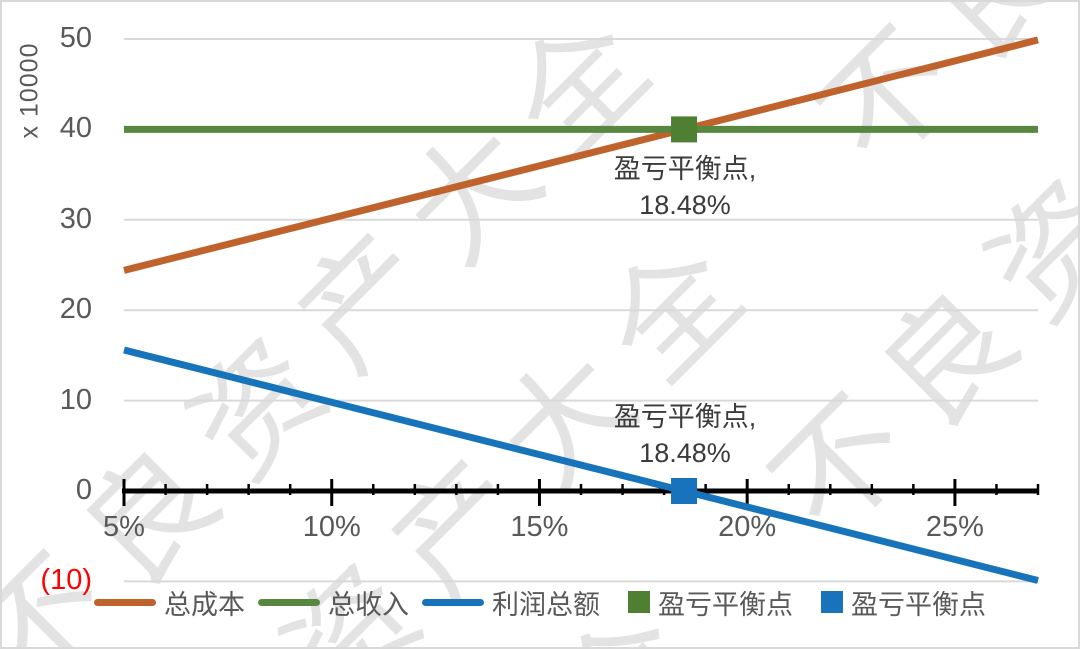  I want to click on y-tick-label-30: 30, so click(75, 218).